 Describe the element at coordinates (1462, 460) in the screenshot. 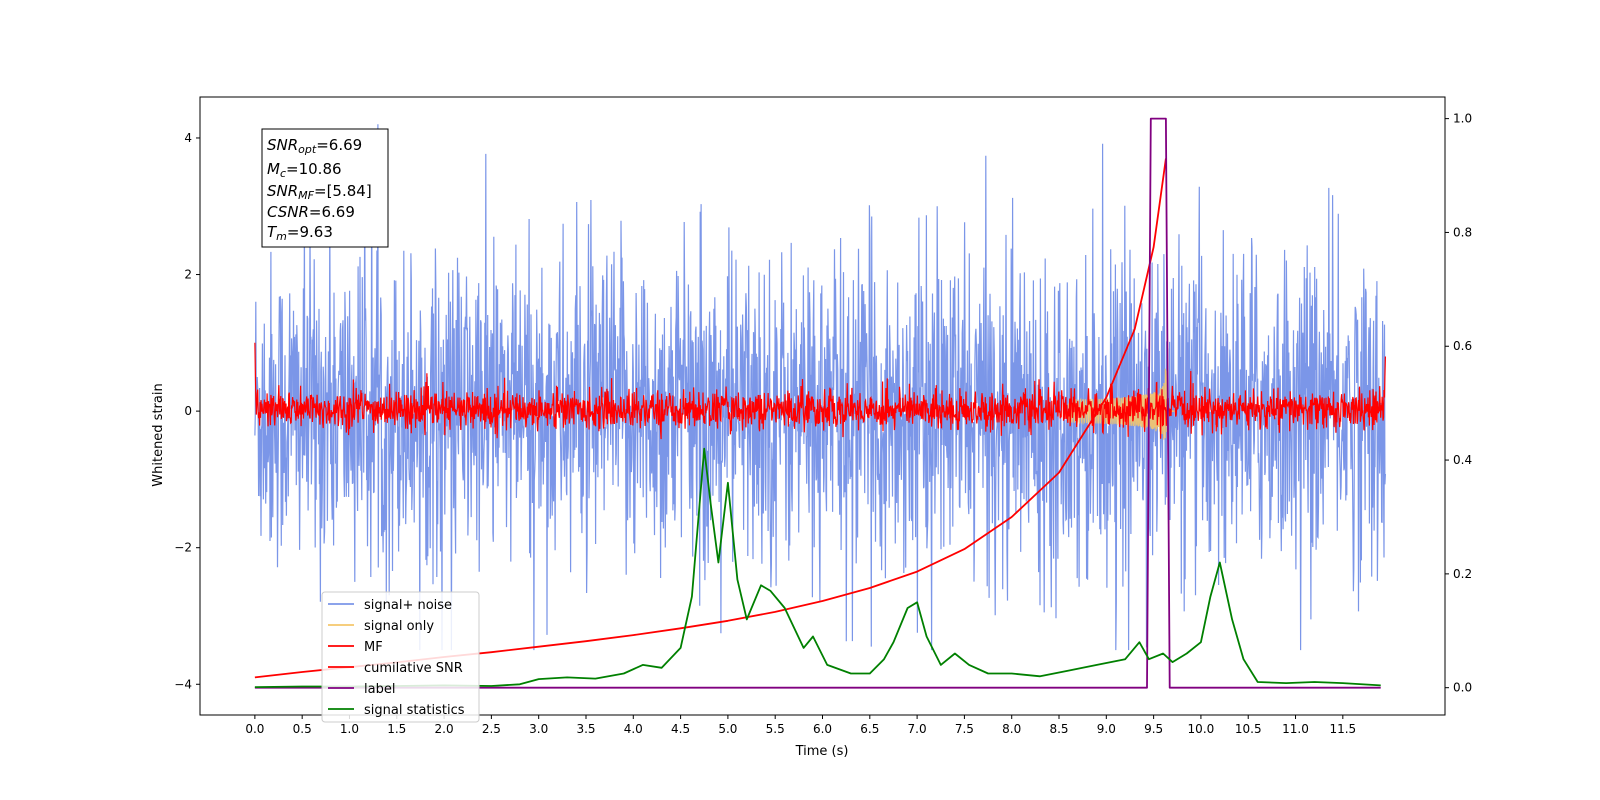

I see `y2-tick-label: 0.4` at that location.